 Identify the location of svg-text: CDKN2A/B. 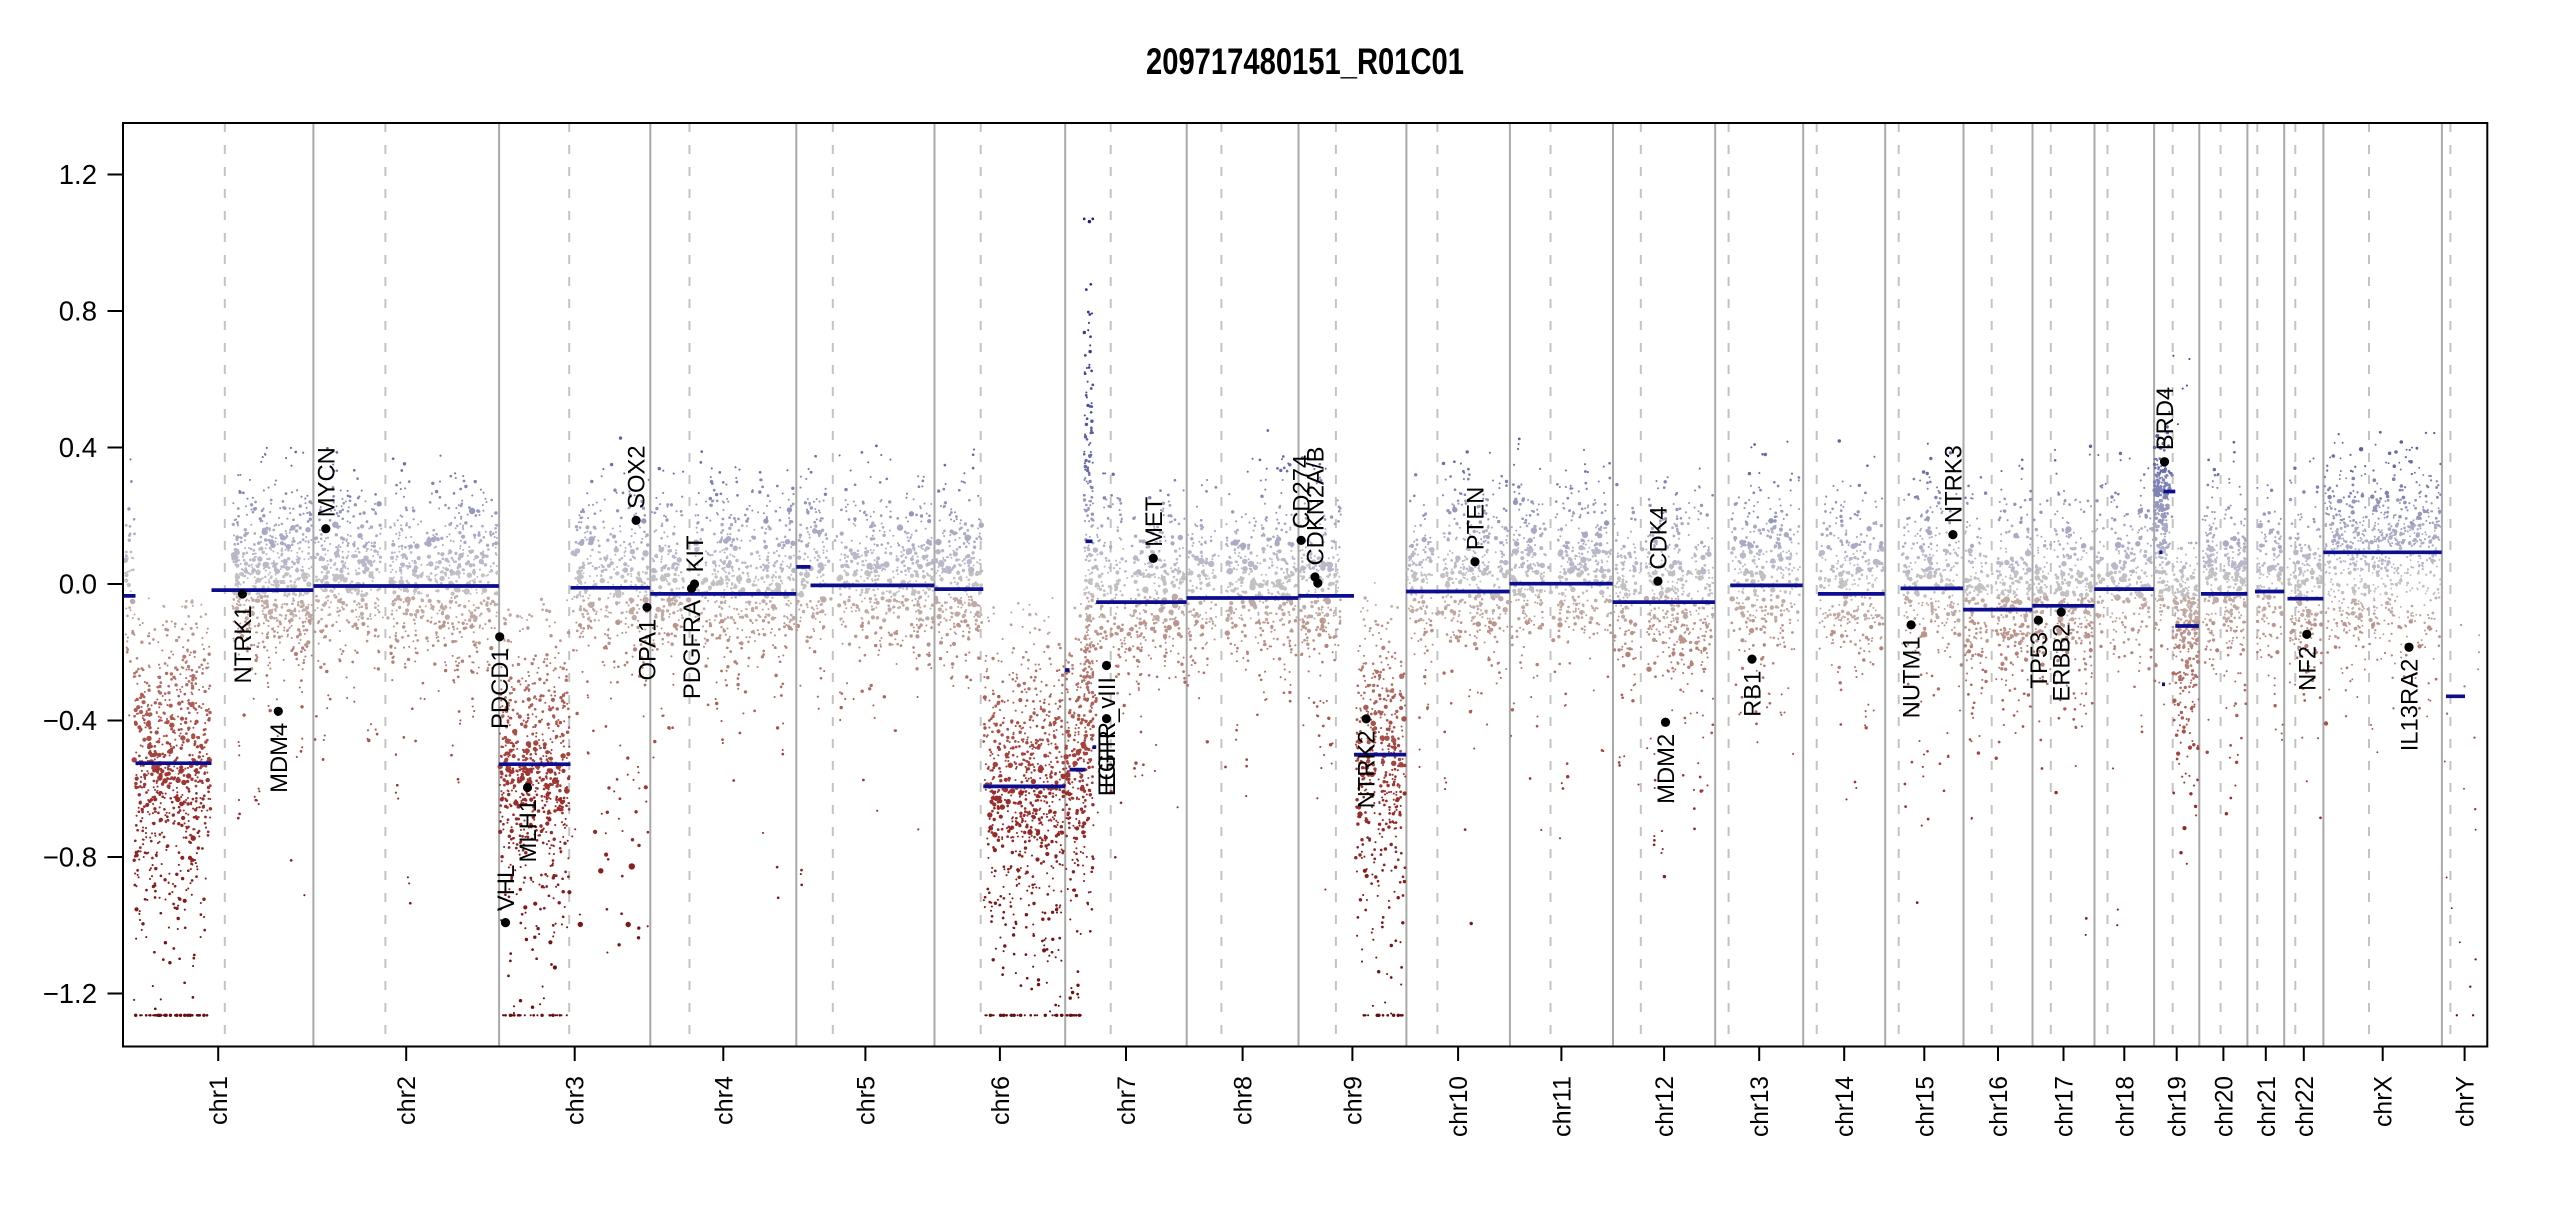
(1316, 505).